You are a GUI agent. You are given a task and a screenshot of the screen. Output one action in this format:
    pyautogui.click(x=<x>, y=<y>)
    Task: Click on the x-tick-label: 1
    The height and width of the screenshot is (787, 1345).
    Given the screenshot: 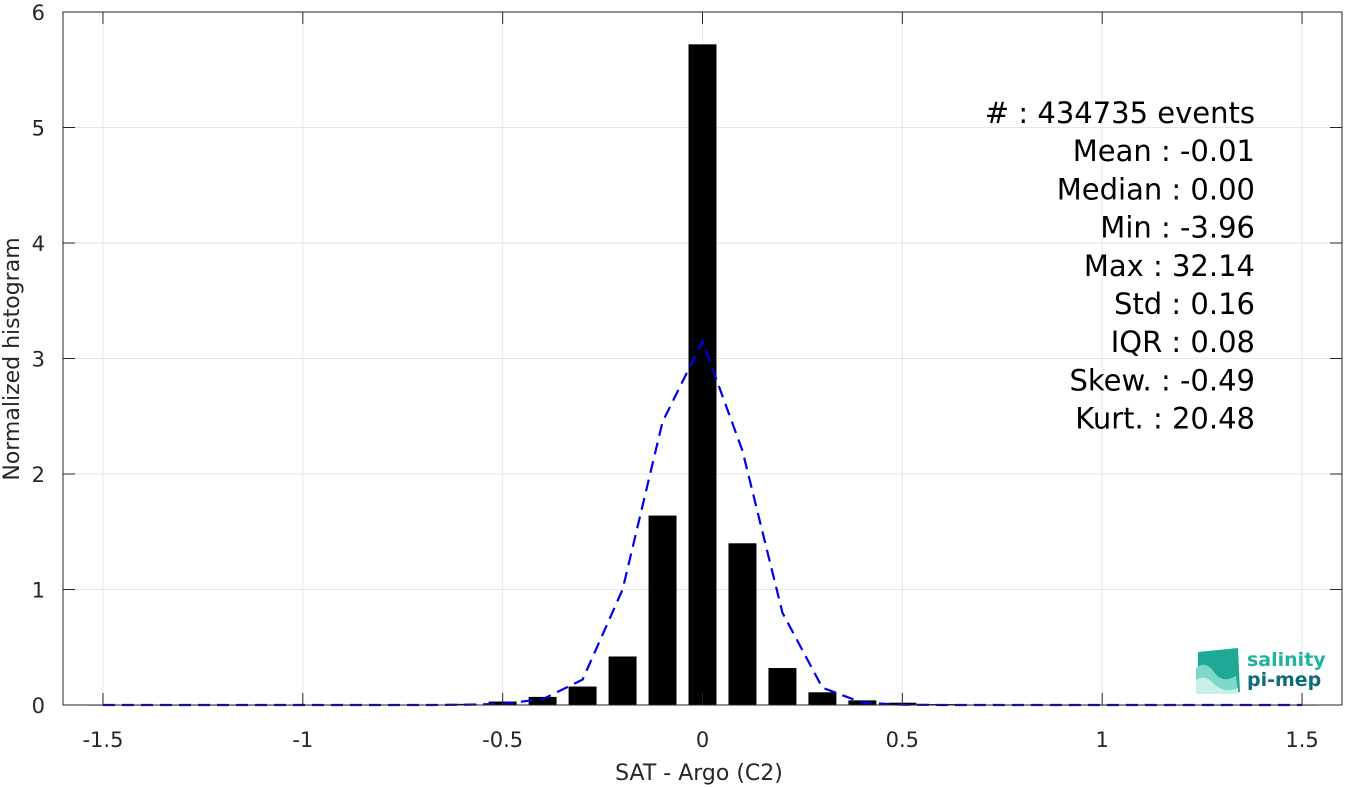 What is the action you would take?
    pyautogui.click(x=1102, y=740)
    